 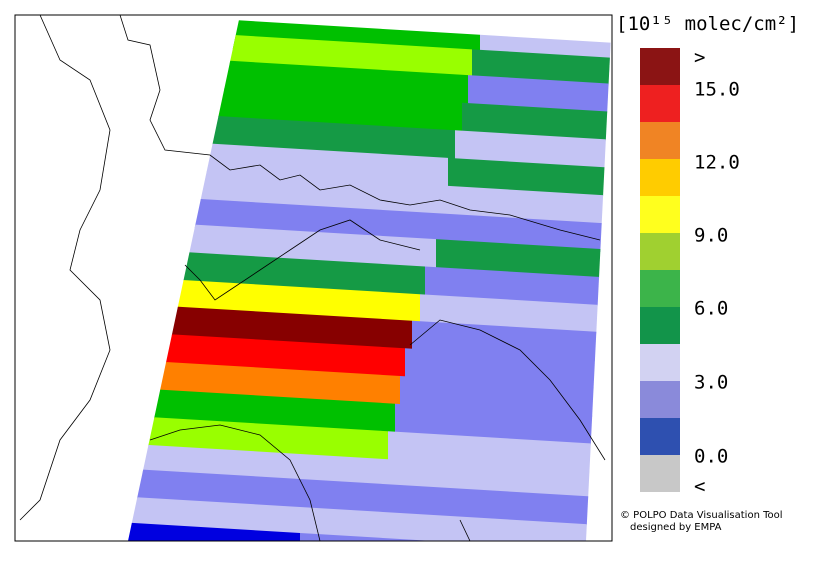 I want to click on colorbar-label: 9.0, so click(x=711, y=236).